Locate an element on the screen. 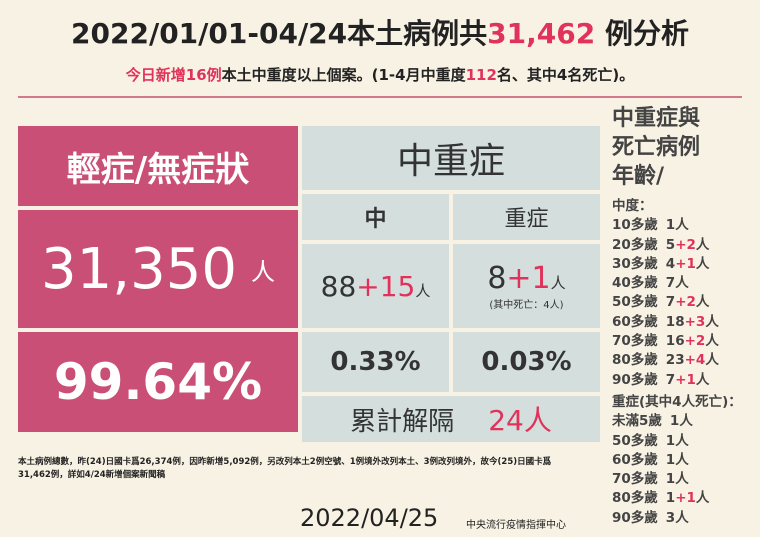 The height and width of the screenshot is (537, 760). critical-note: (其中死亡：4人) is located at coordinates (526, 305).